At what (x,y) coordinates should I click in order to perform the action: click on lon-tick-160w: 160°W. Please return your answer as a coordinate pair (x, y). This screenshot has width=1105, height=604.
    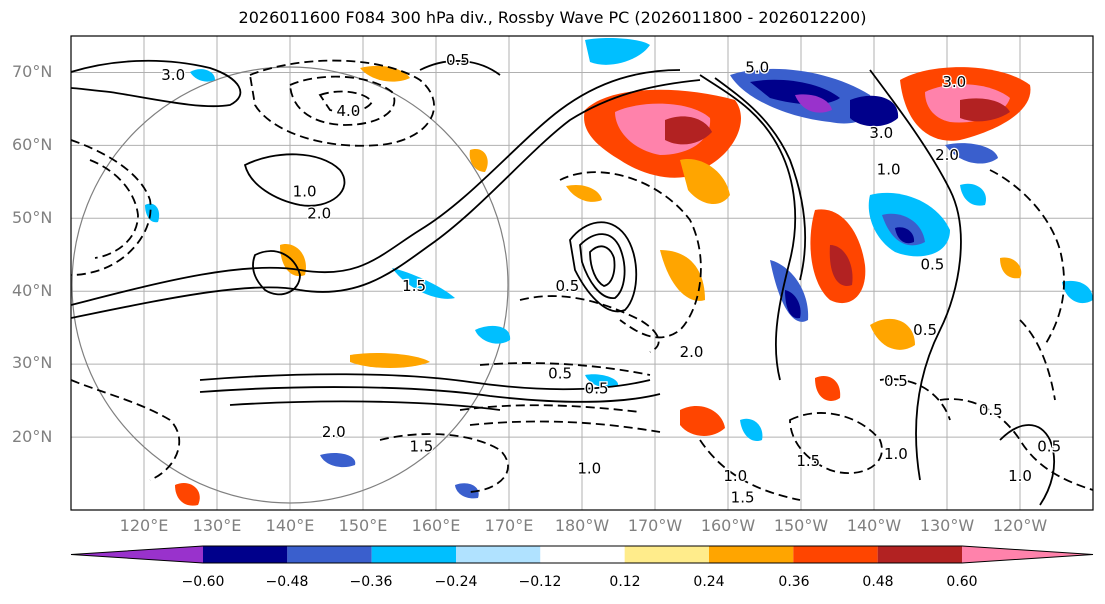
    Looking at the image, I should click on (728, 525).